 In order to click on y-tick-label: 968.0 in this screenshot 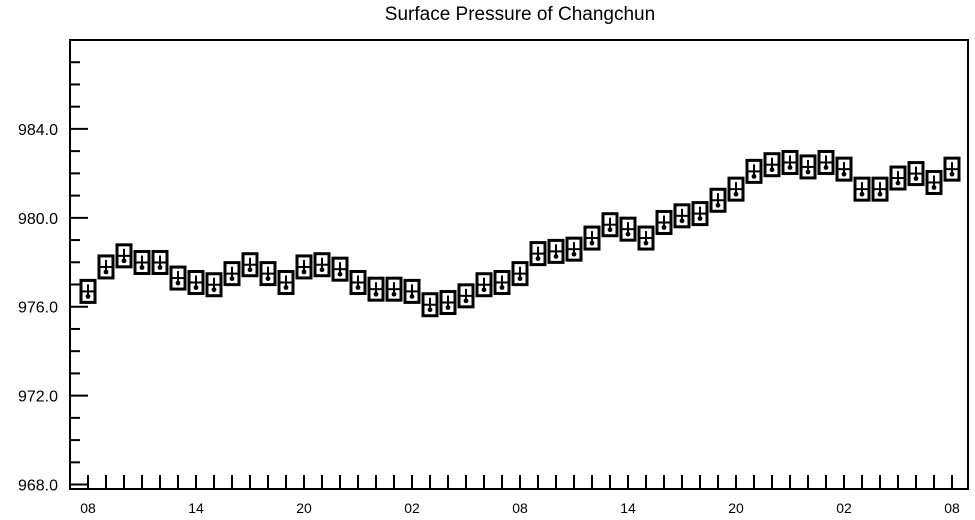, I will do `click(38, 486)`.